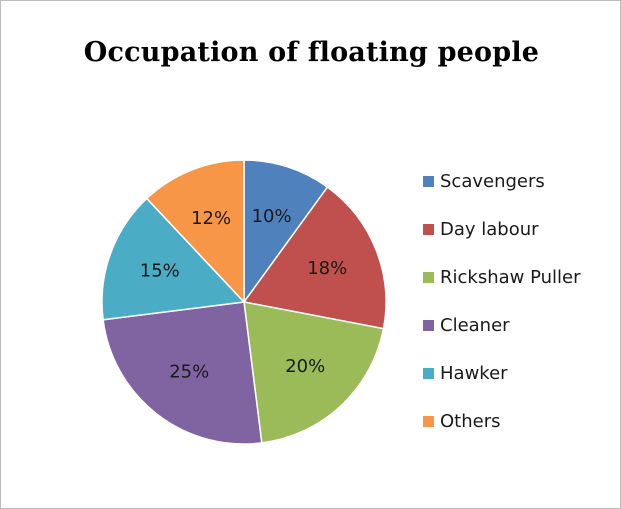 This screenshot has height=509, width=621. Describe the element at coordinates (474, 373) in the screenshot. I see `legend-label: Hawker` at that location.